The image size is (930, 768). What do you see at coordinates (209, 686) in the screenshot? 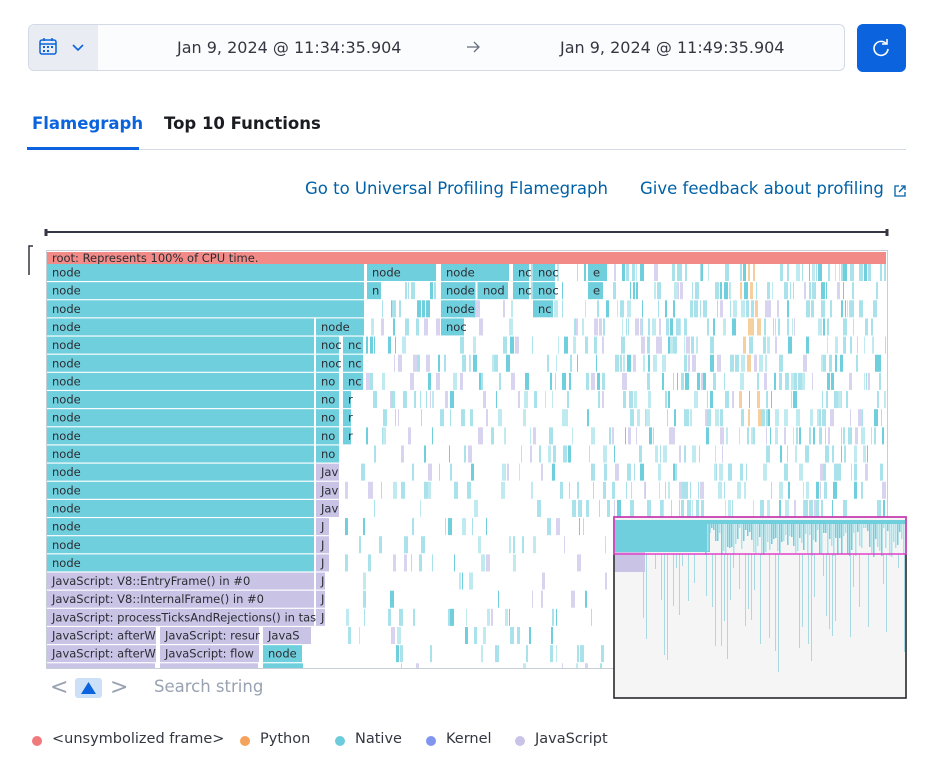
I see `search-input: Search string` at bounding box center [209, 686].